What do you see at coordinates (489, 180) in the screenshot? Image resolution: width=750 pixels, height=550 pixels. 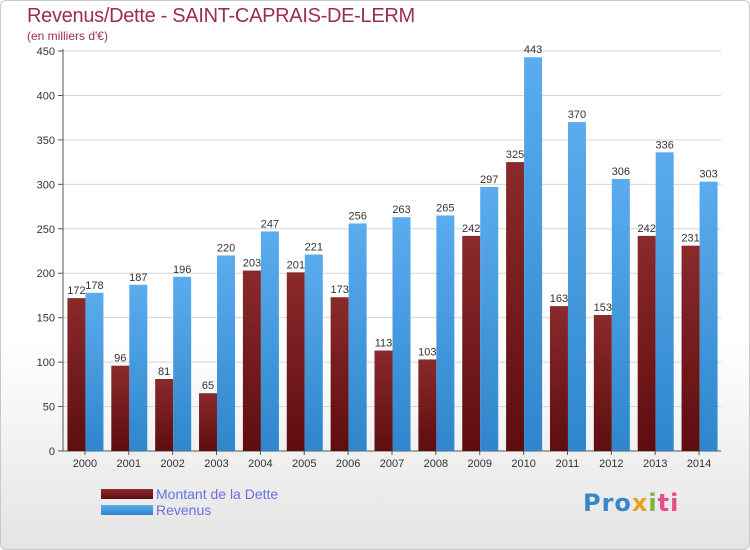 I see `data-label-revenue: 297` at bounding box center [489, 180].